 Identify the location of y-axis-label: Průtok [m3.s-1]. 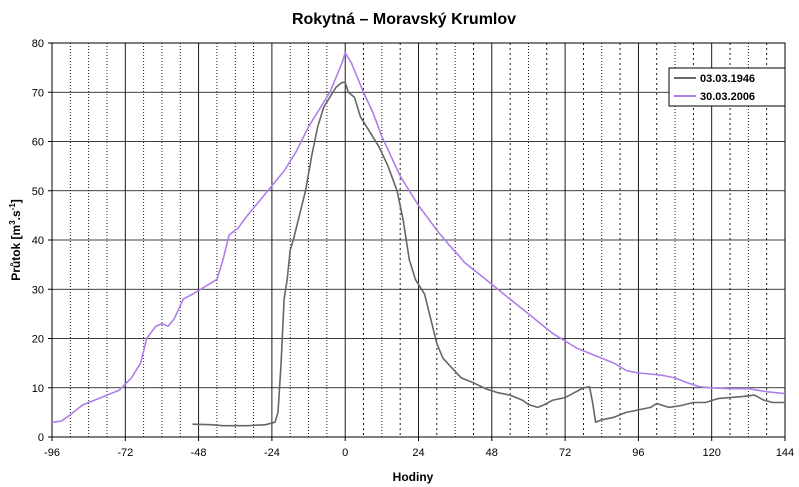
(15, 240).